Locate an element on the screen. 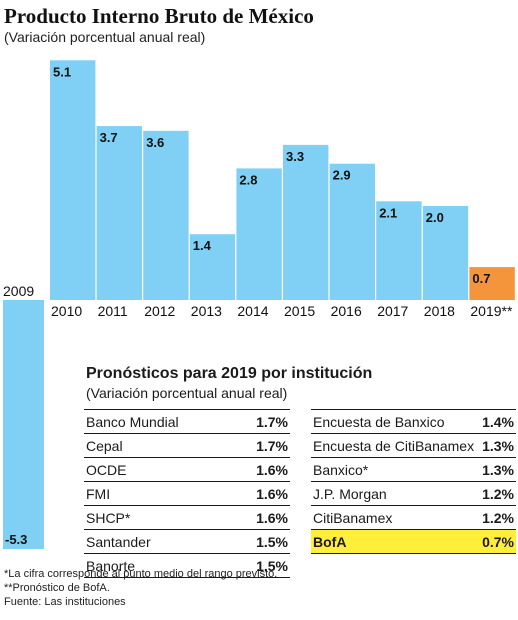 The width and height of the screenshot is (518, 620). institution-name: SHCP* is located at coordinates (159, 517).